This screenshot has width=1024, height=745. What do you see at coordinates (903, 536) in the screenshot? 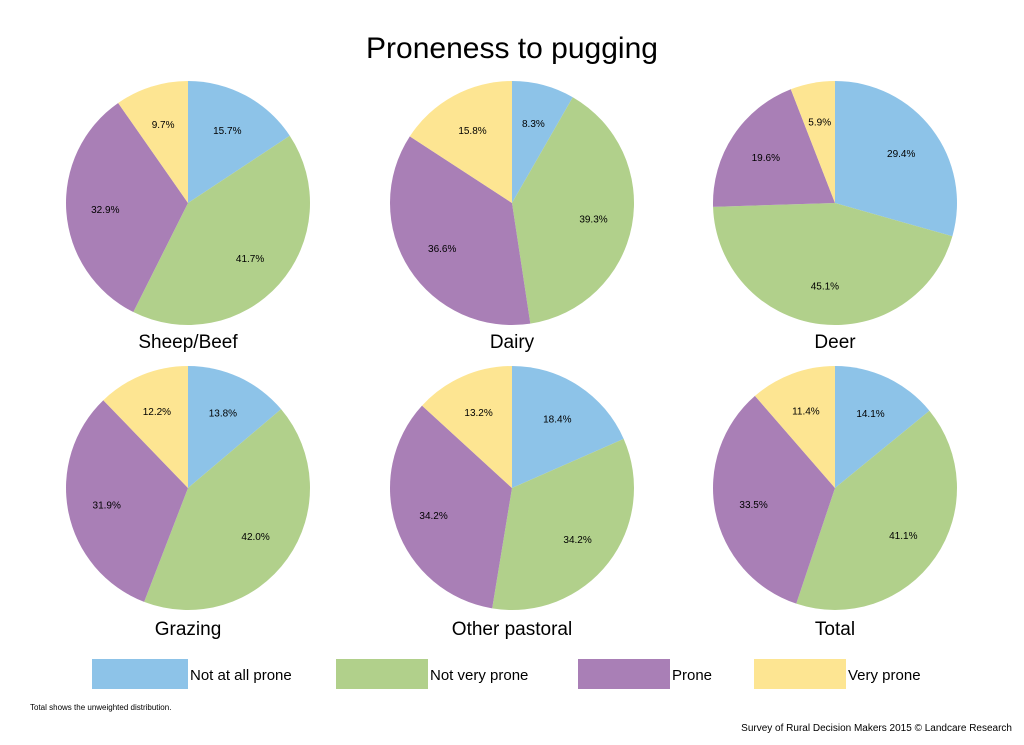
I see `slice-label-total-not-very-prone: 41.1%` at bounding box center [903, 536].